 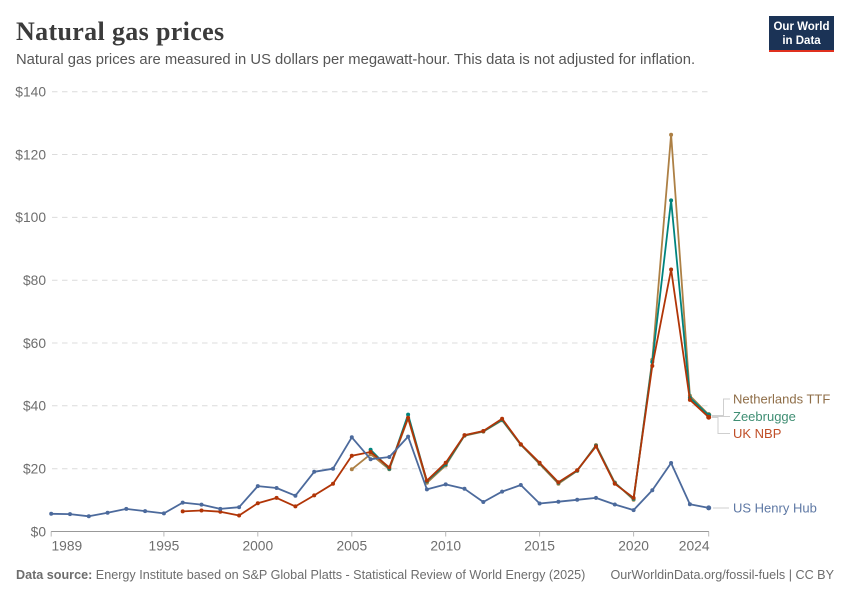 I want to click on svg-text: 2010, so click(x=445, y=546).